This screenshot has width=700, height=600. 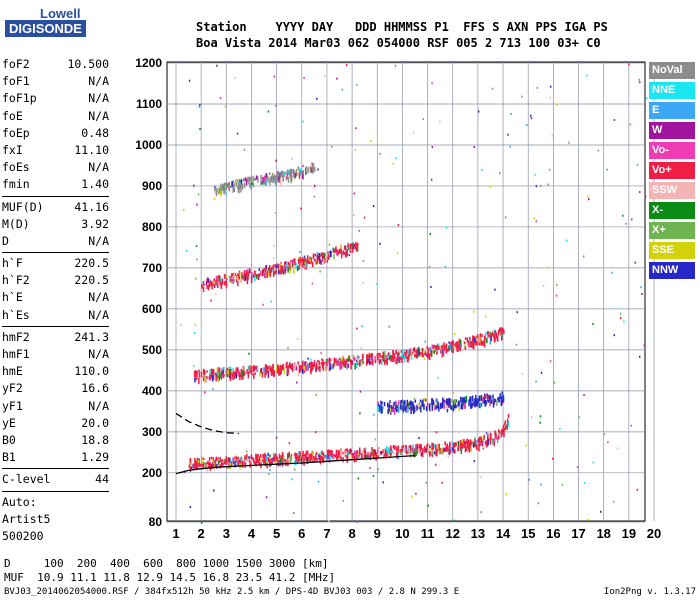 What do you see at coordinates (95, 388) in the screenshot?
I see `param-value: 16.6` at bounding box center [95, 388].